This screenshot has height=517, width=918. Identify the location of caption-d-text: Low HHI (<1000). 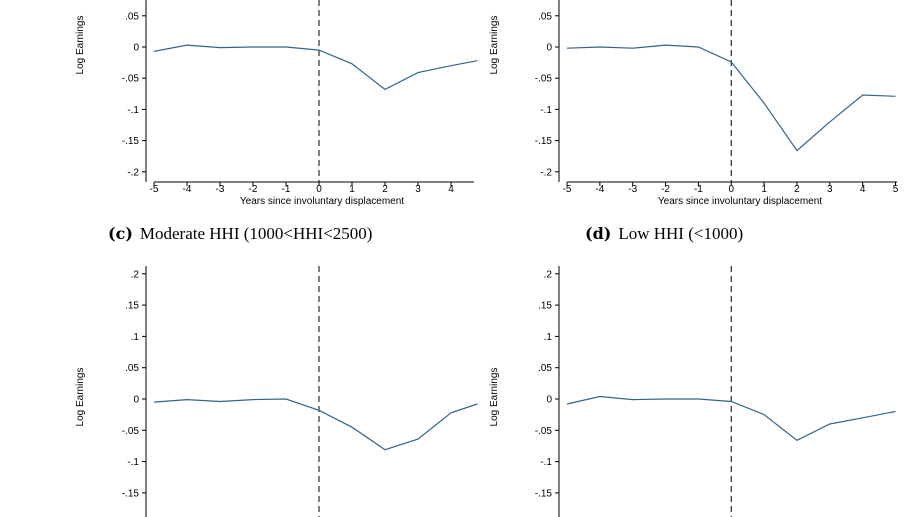
(680, 233).